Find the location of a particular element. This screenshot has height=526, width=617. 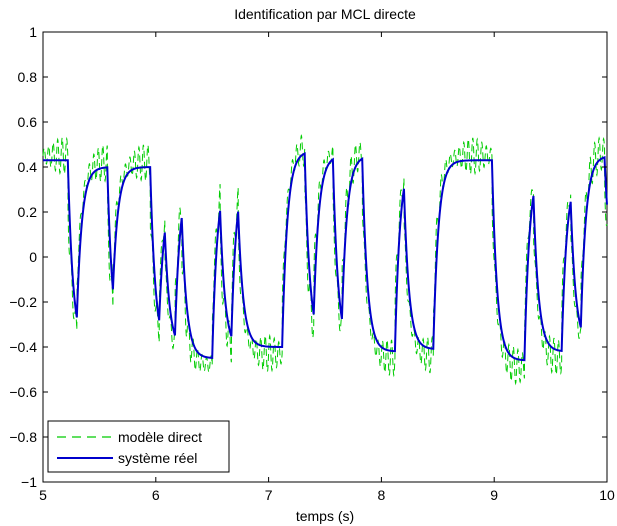

y-tick-label: −0.4 is located at coordinates (23, 347).